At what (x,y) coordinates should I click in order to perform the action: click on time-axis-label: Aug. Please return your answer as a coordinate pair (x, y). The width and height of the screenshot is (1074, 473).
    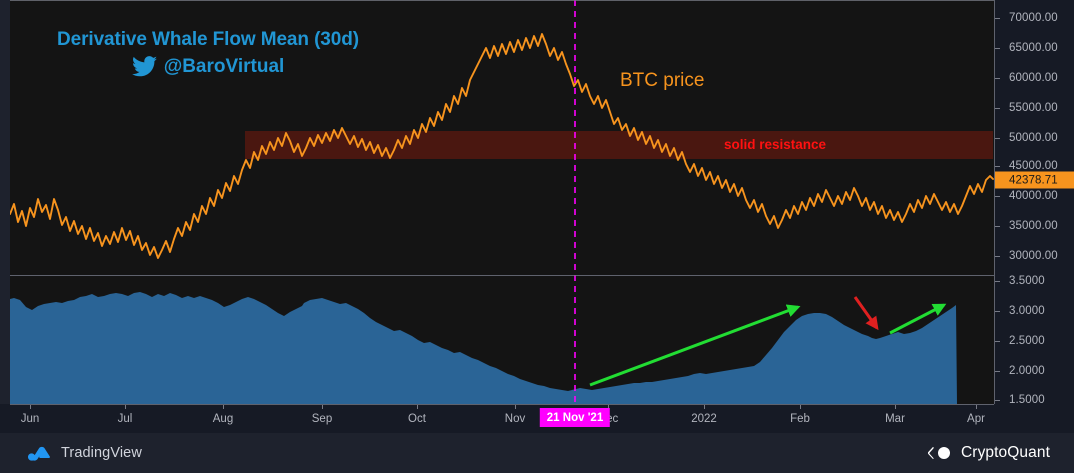
    Looking at the image, I should click on (223, 419).